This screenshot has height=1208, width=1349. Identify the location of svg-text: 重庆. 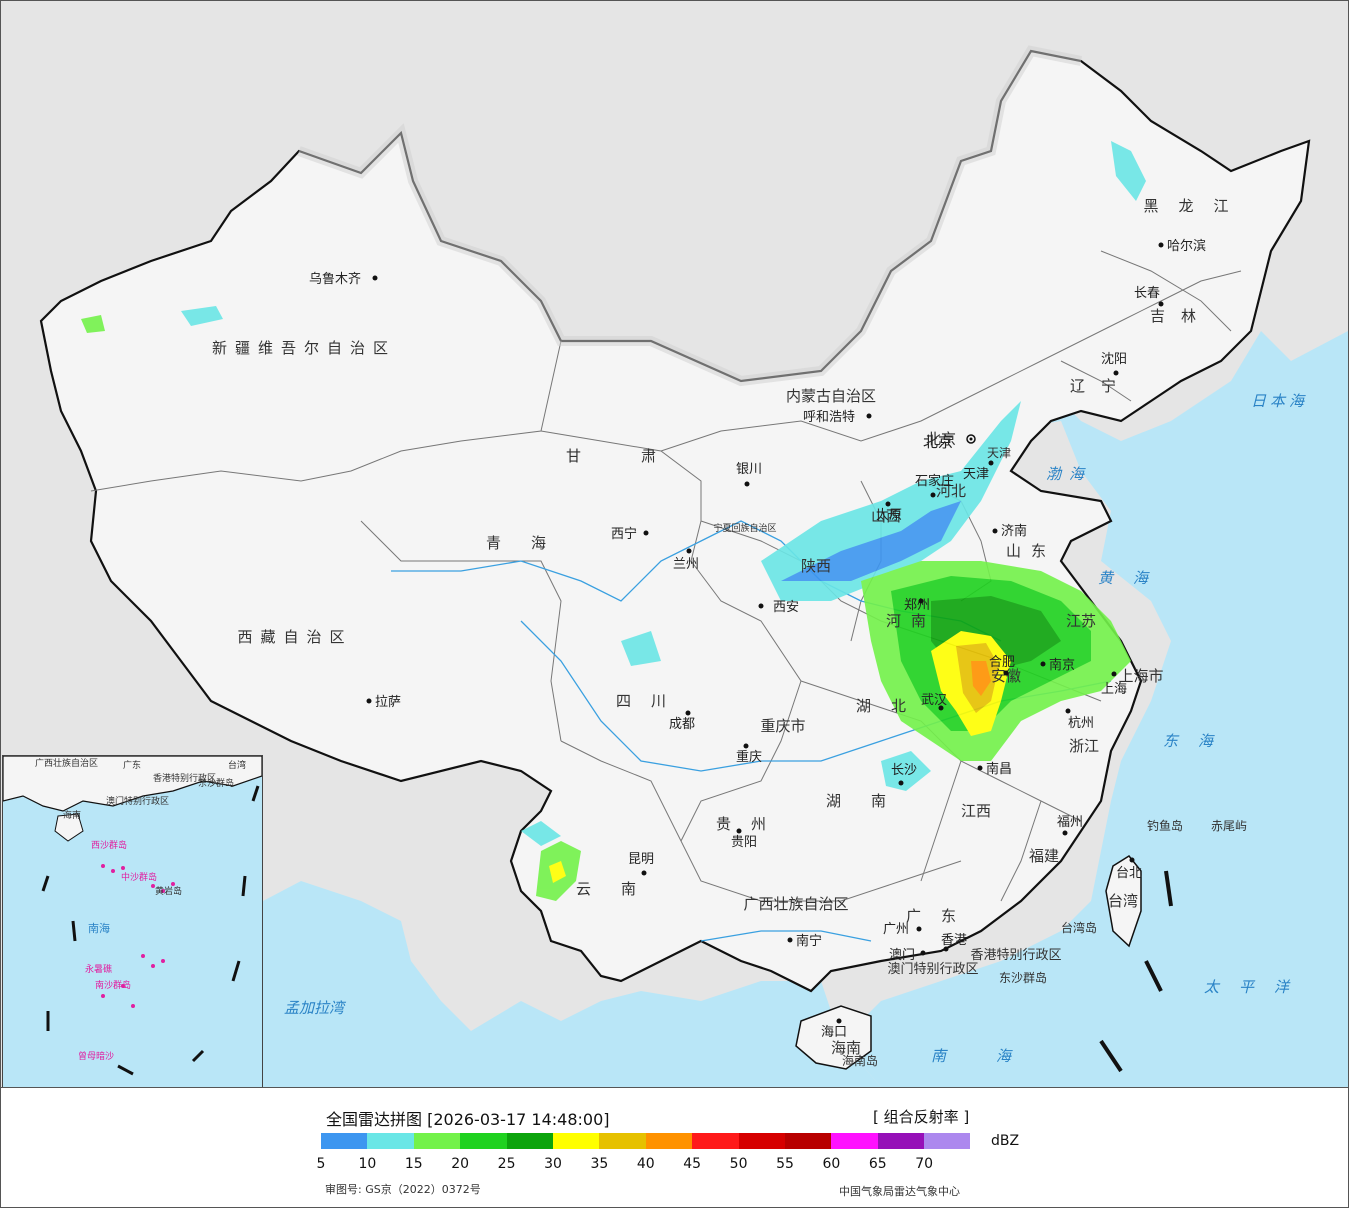
(749, 757).